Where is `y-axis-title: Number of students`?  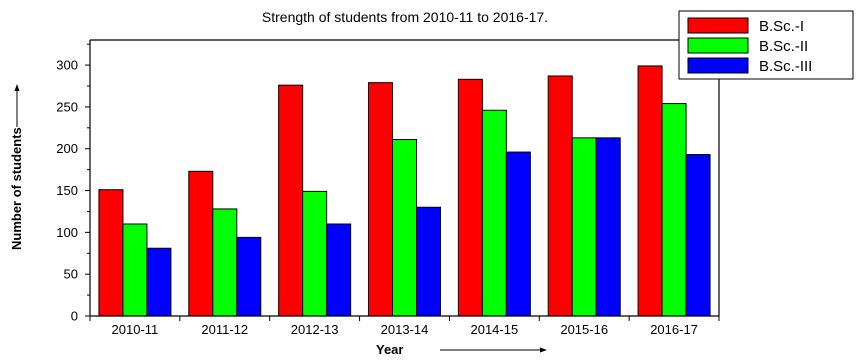
y-axis-title: Number of students is located at coordinates (16, 167).